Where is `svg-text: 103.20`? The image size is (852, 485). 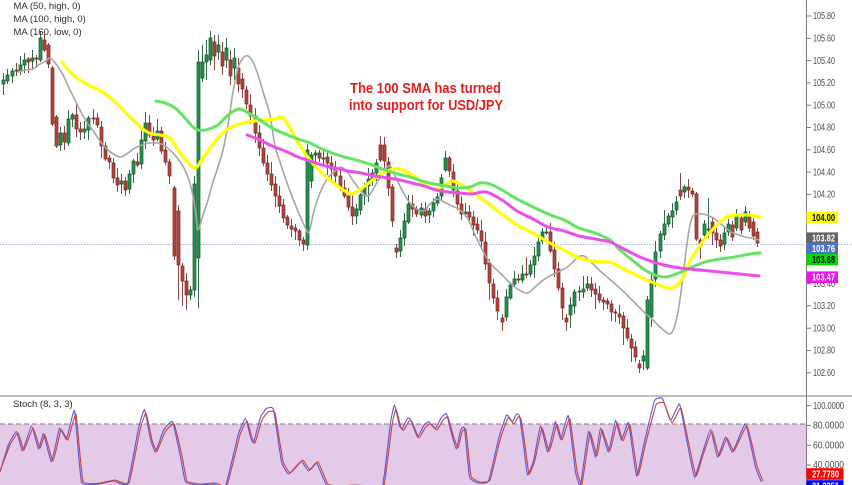
svg-text: 103.20 is located at coordinates (824, 306).